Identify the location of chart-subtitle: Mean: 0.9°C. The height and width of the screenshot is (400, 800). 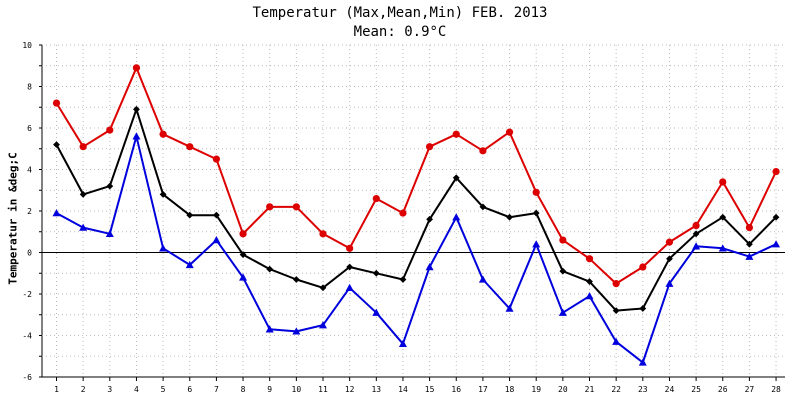
(400, 32).